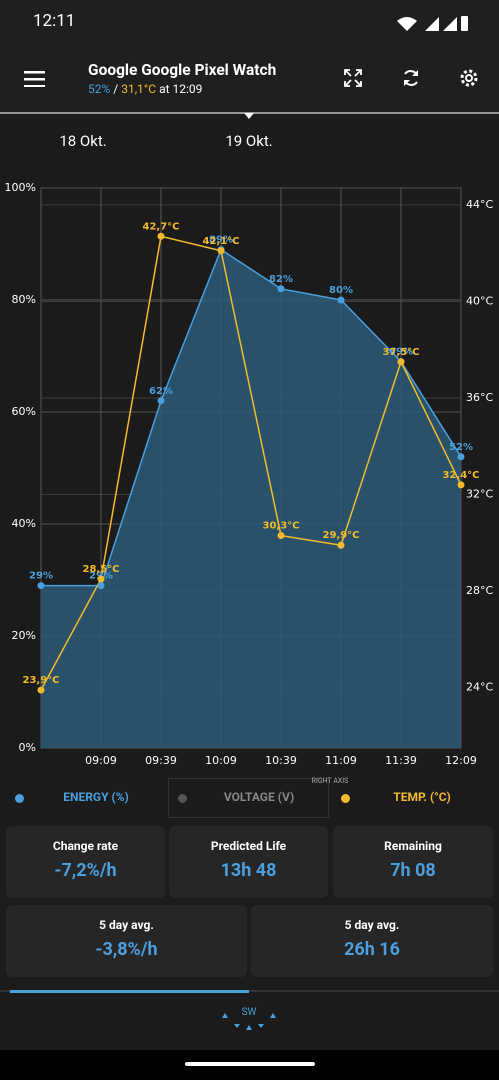  What do you see at coordinates (422, 797) in the screenshot?
I see `legend-item: TEMP. (°C)` at bounding box center [422, 797].